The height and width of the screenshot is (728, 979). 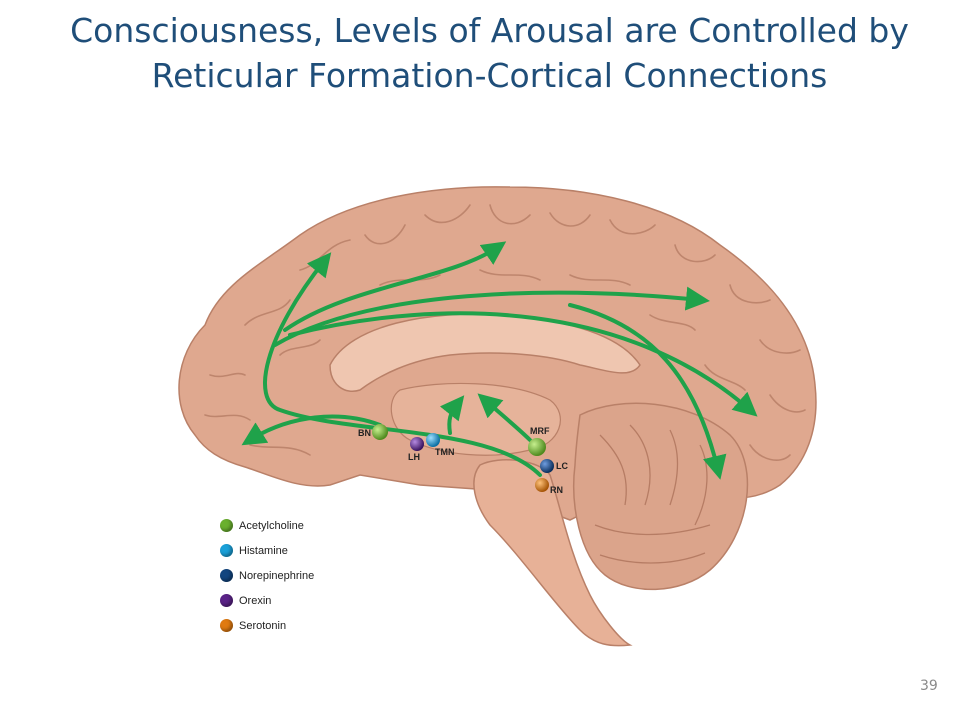 What do you see at coordinates (226, 575) in the screenshot?
I see `norepinephrine-dot-icon` at bounding box center [226, 575].